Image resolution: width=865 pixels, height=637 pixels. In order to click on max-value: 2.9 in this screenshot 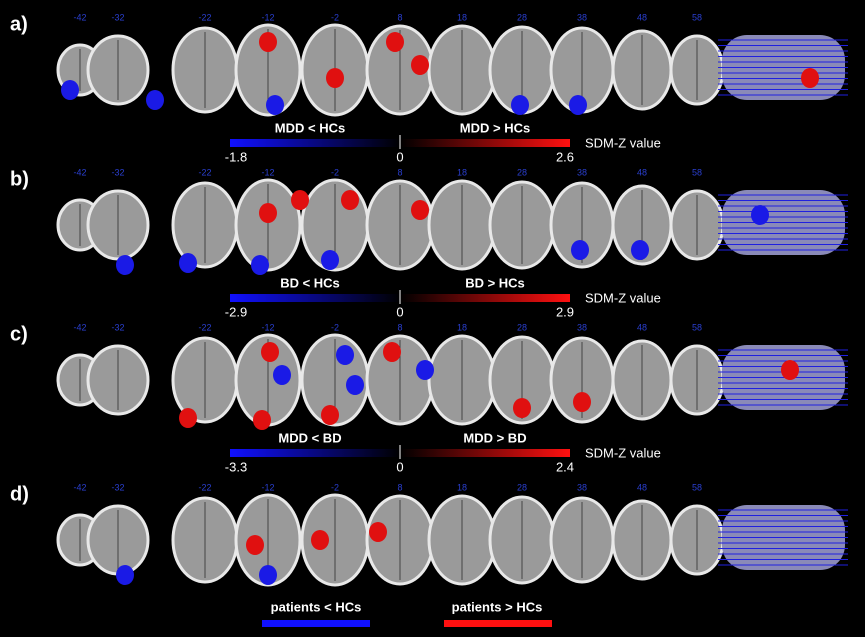, I will do `click(565, 311)`.